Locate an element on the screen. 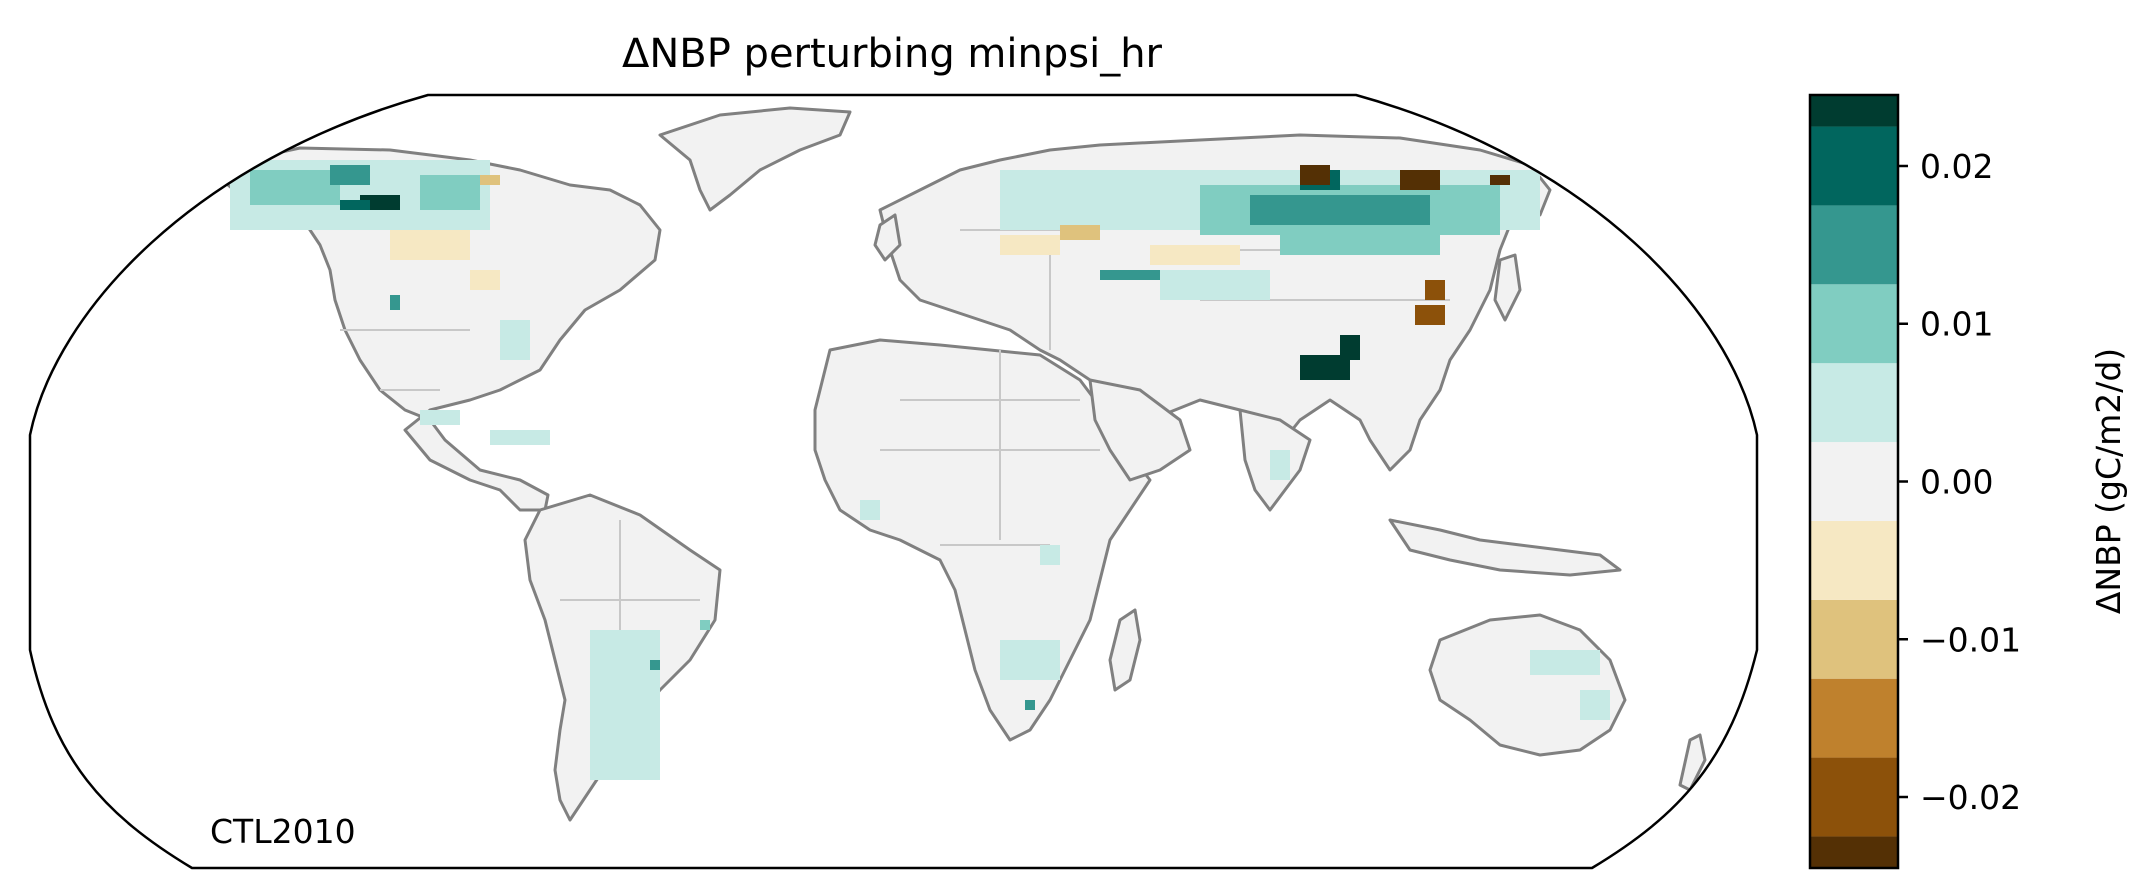 This screenshot has width=2137, height=896. land-japan is located at coordinates (1507, 287).